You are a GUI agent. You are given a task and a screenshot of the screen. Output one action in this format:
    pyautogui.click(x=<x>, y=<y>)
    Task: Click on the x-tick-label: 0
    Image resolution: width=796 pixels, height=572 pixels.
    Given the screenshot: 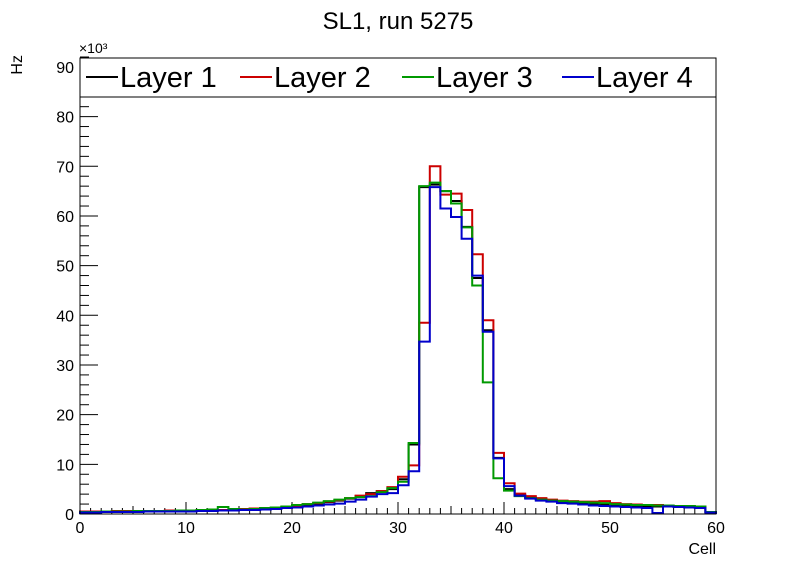 What is the action you would take?
    pyautogui.click(x=80, y=528)
    